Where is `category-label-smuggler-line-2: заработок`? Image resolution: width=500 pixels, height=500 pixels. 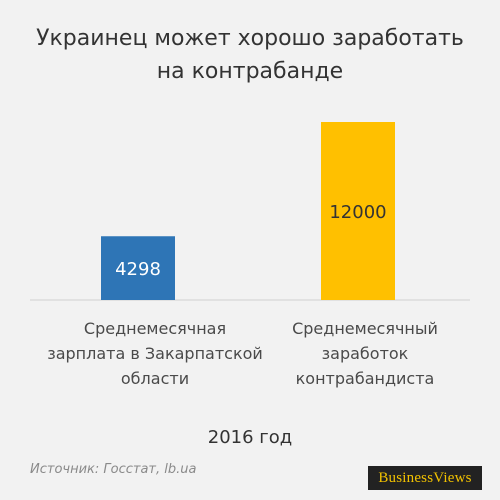
category-label-smuggler-line-2: заработок is located at coordinates (365, 353).